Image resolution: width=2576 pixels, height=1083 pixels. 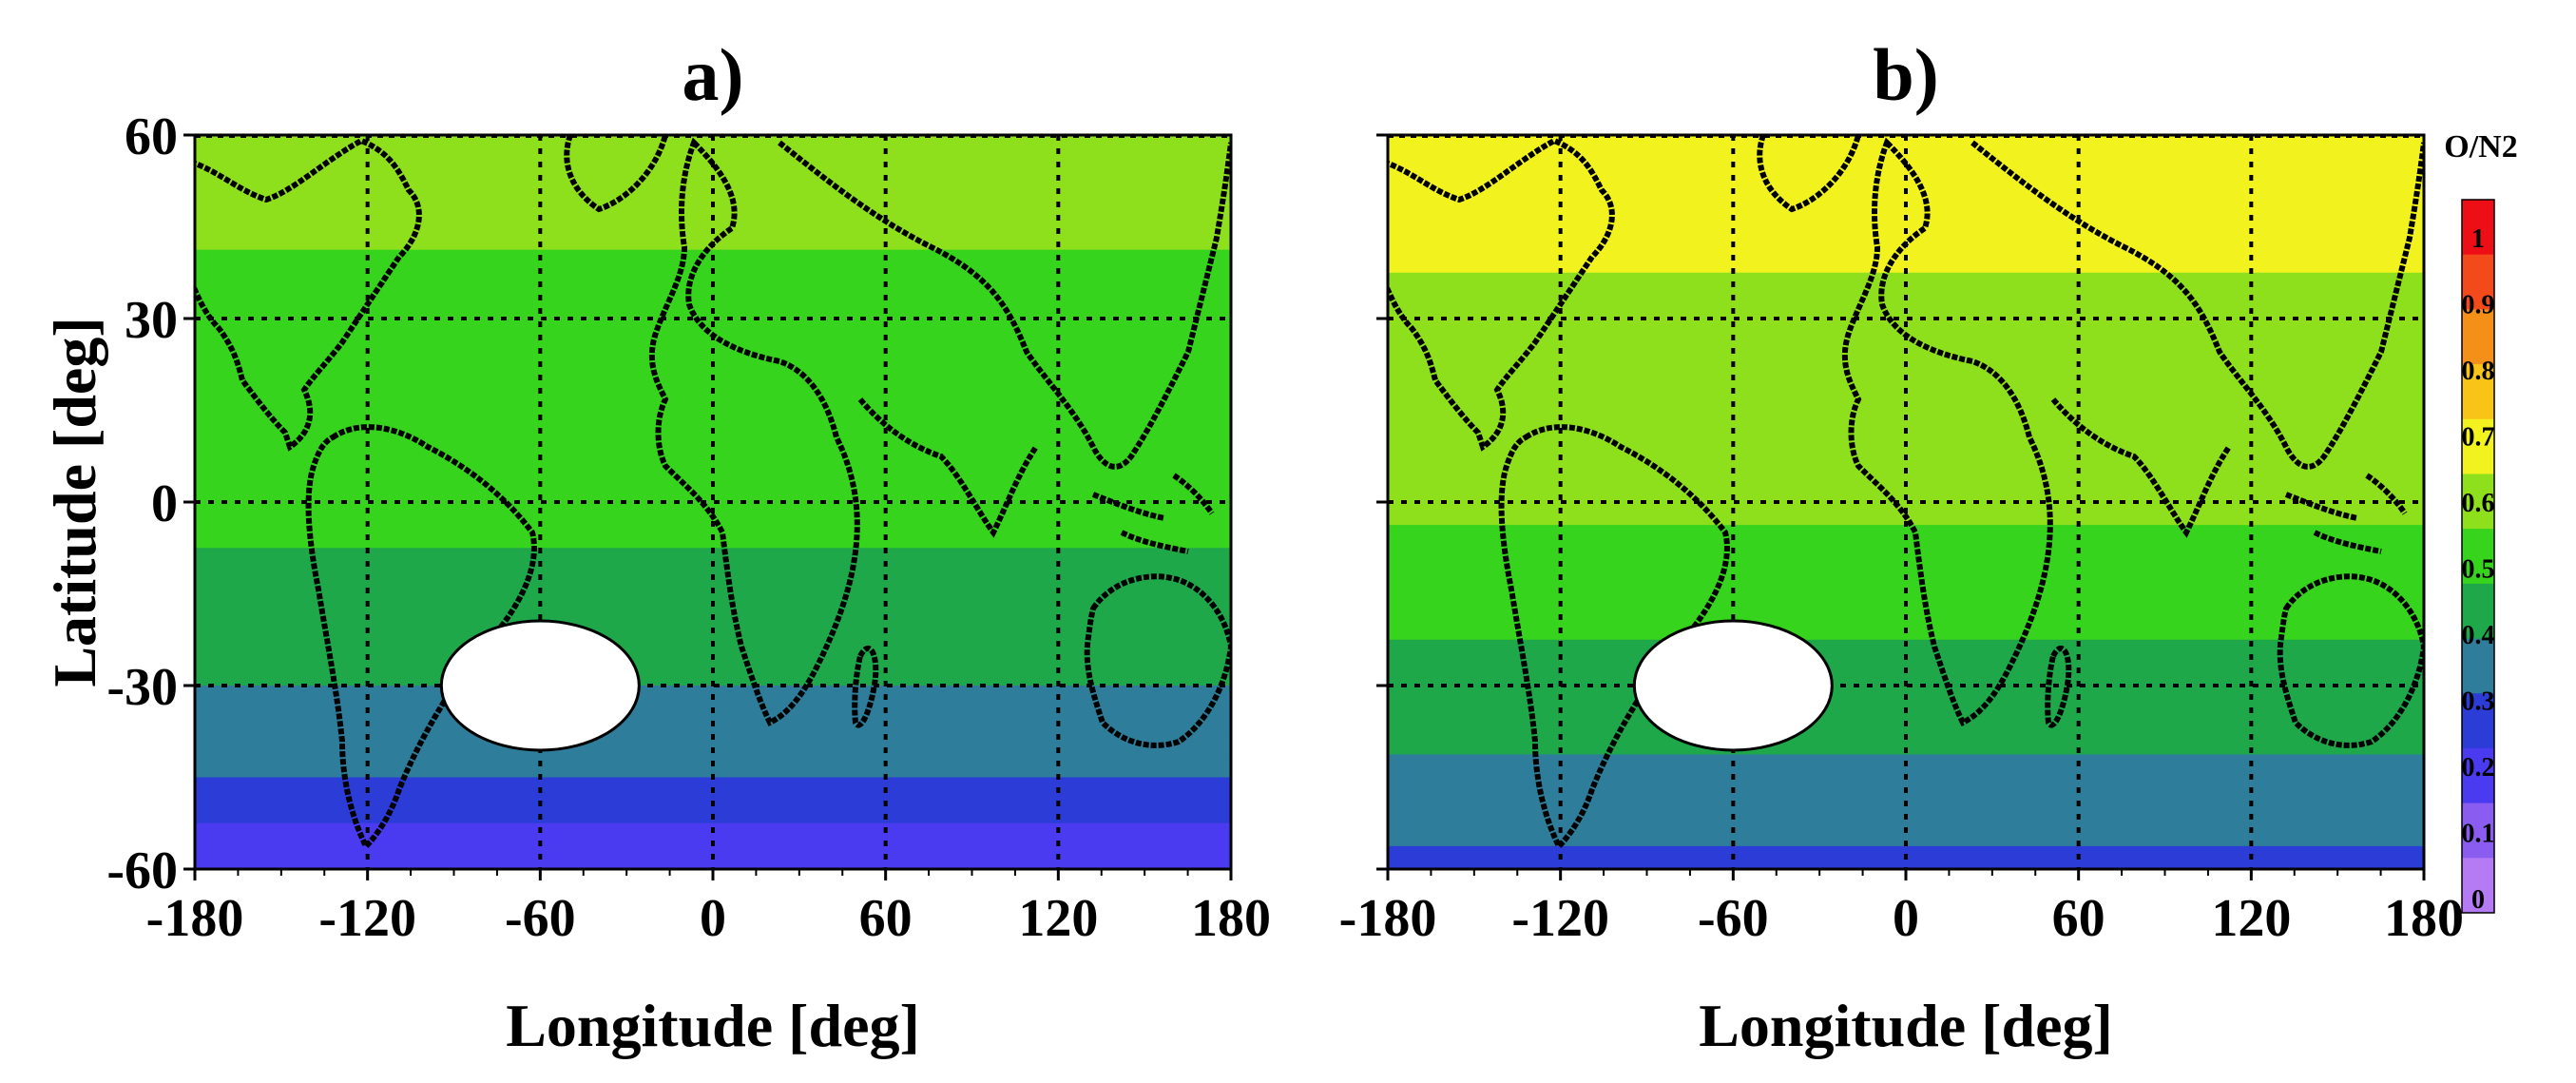 I want to click on x-axis-label-b: Longitude [deg], so click(x=1906, y=1025).